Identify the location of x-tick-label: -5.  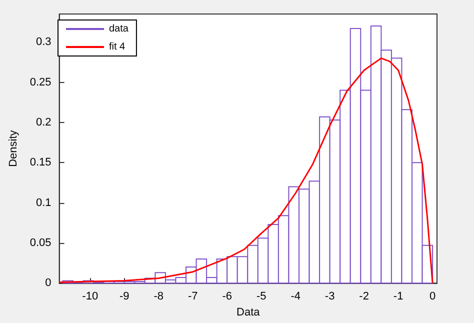
(261, 296).